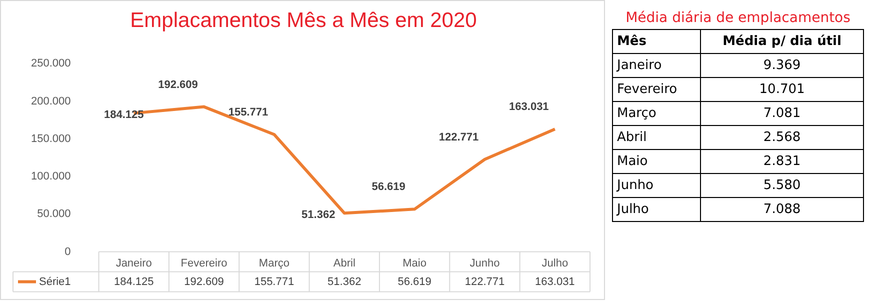  What do you see at coordinates (656, 138) in the screenshot?
I see `category-label: Abril` at bounding box center [656, 138].